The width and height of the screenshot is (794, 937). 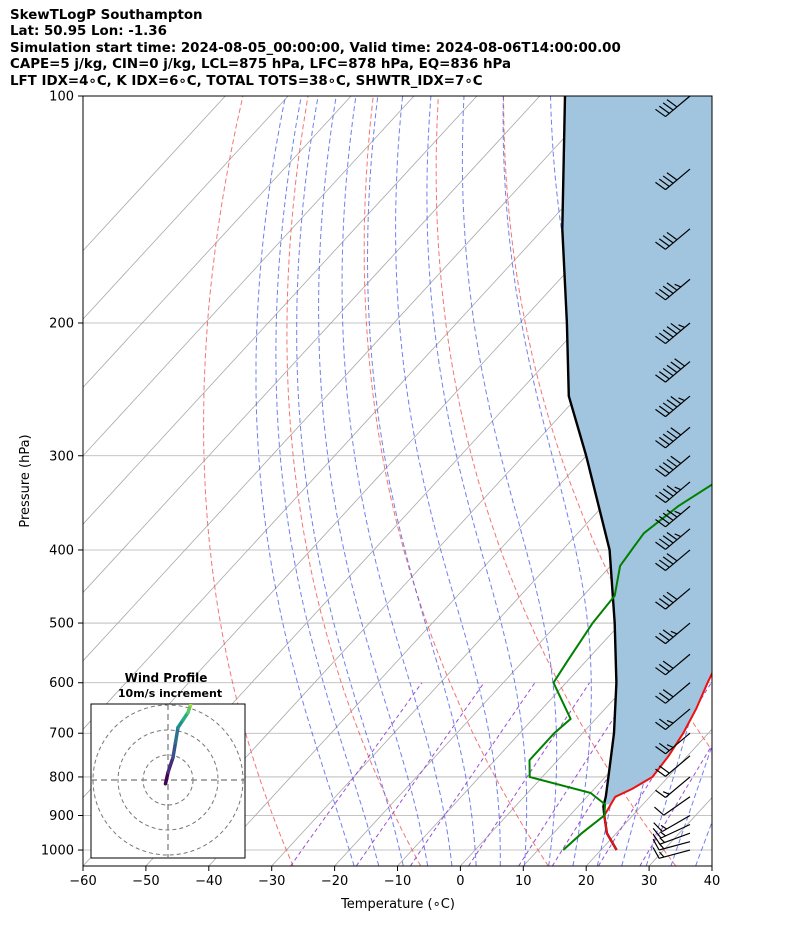 I want to click on x-axis-label: Temperature (∘C), so click(x=397, y=904).